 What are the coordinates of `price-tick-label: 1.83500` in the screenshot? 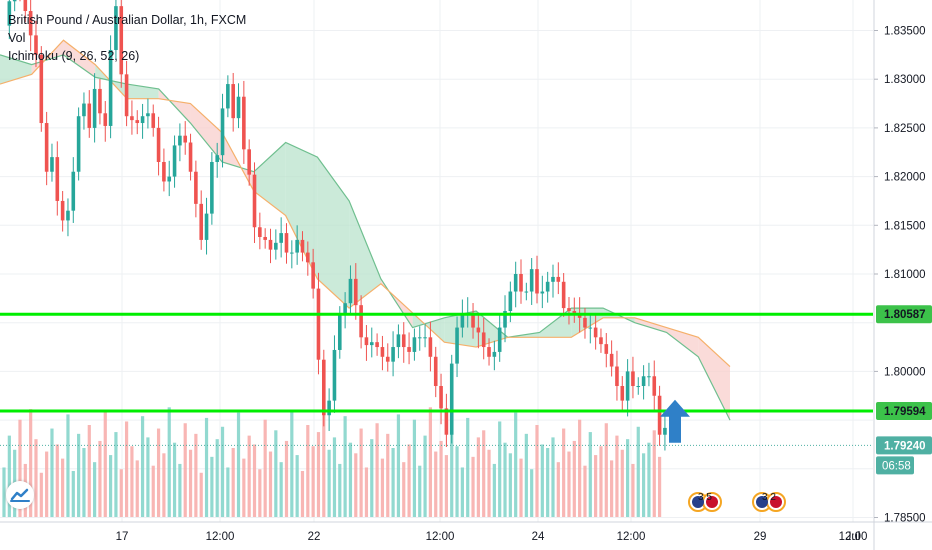 It's located at (905, 32).